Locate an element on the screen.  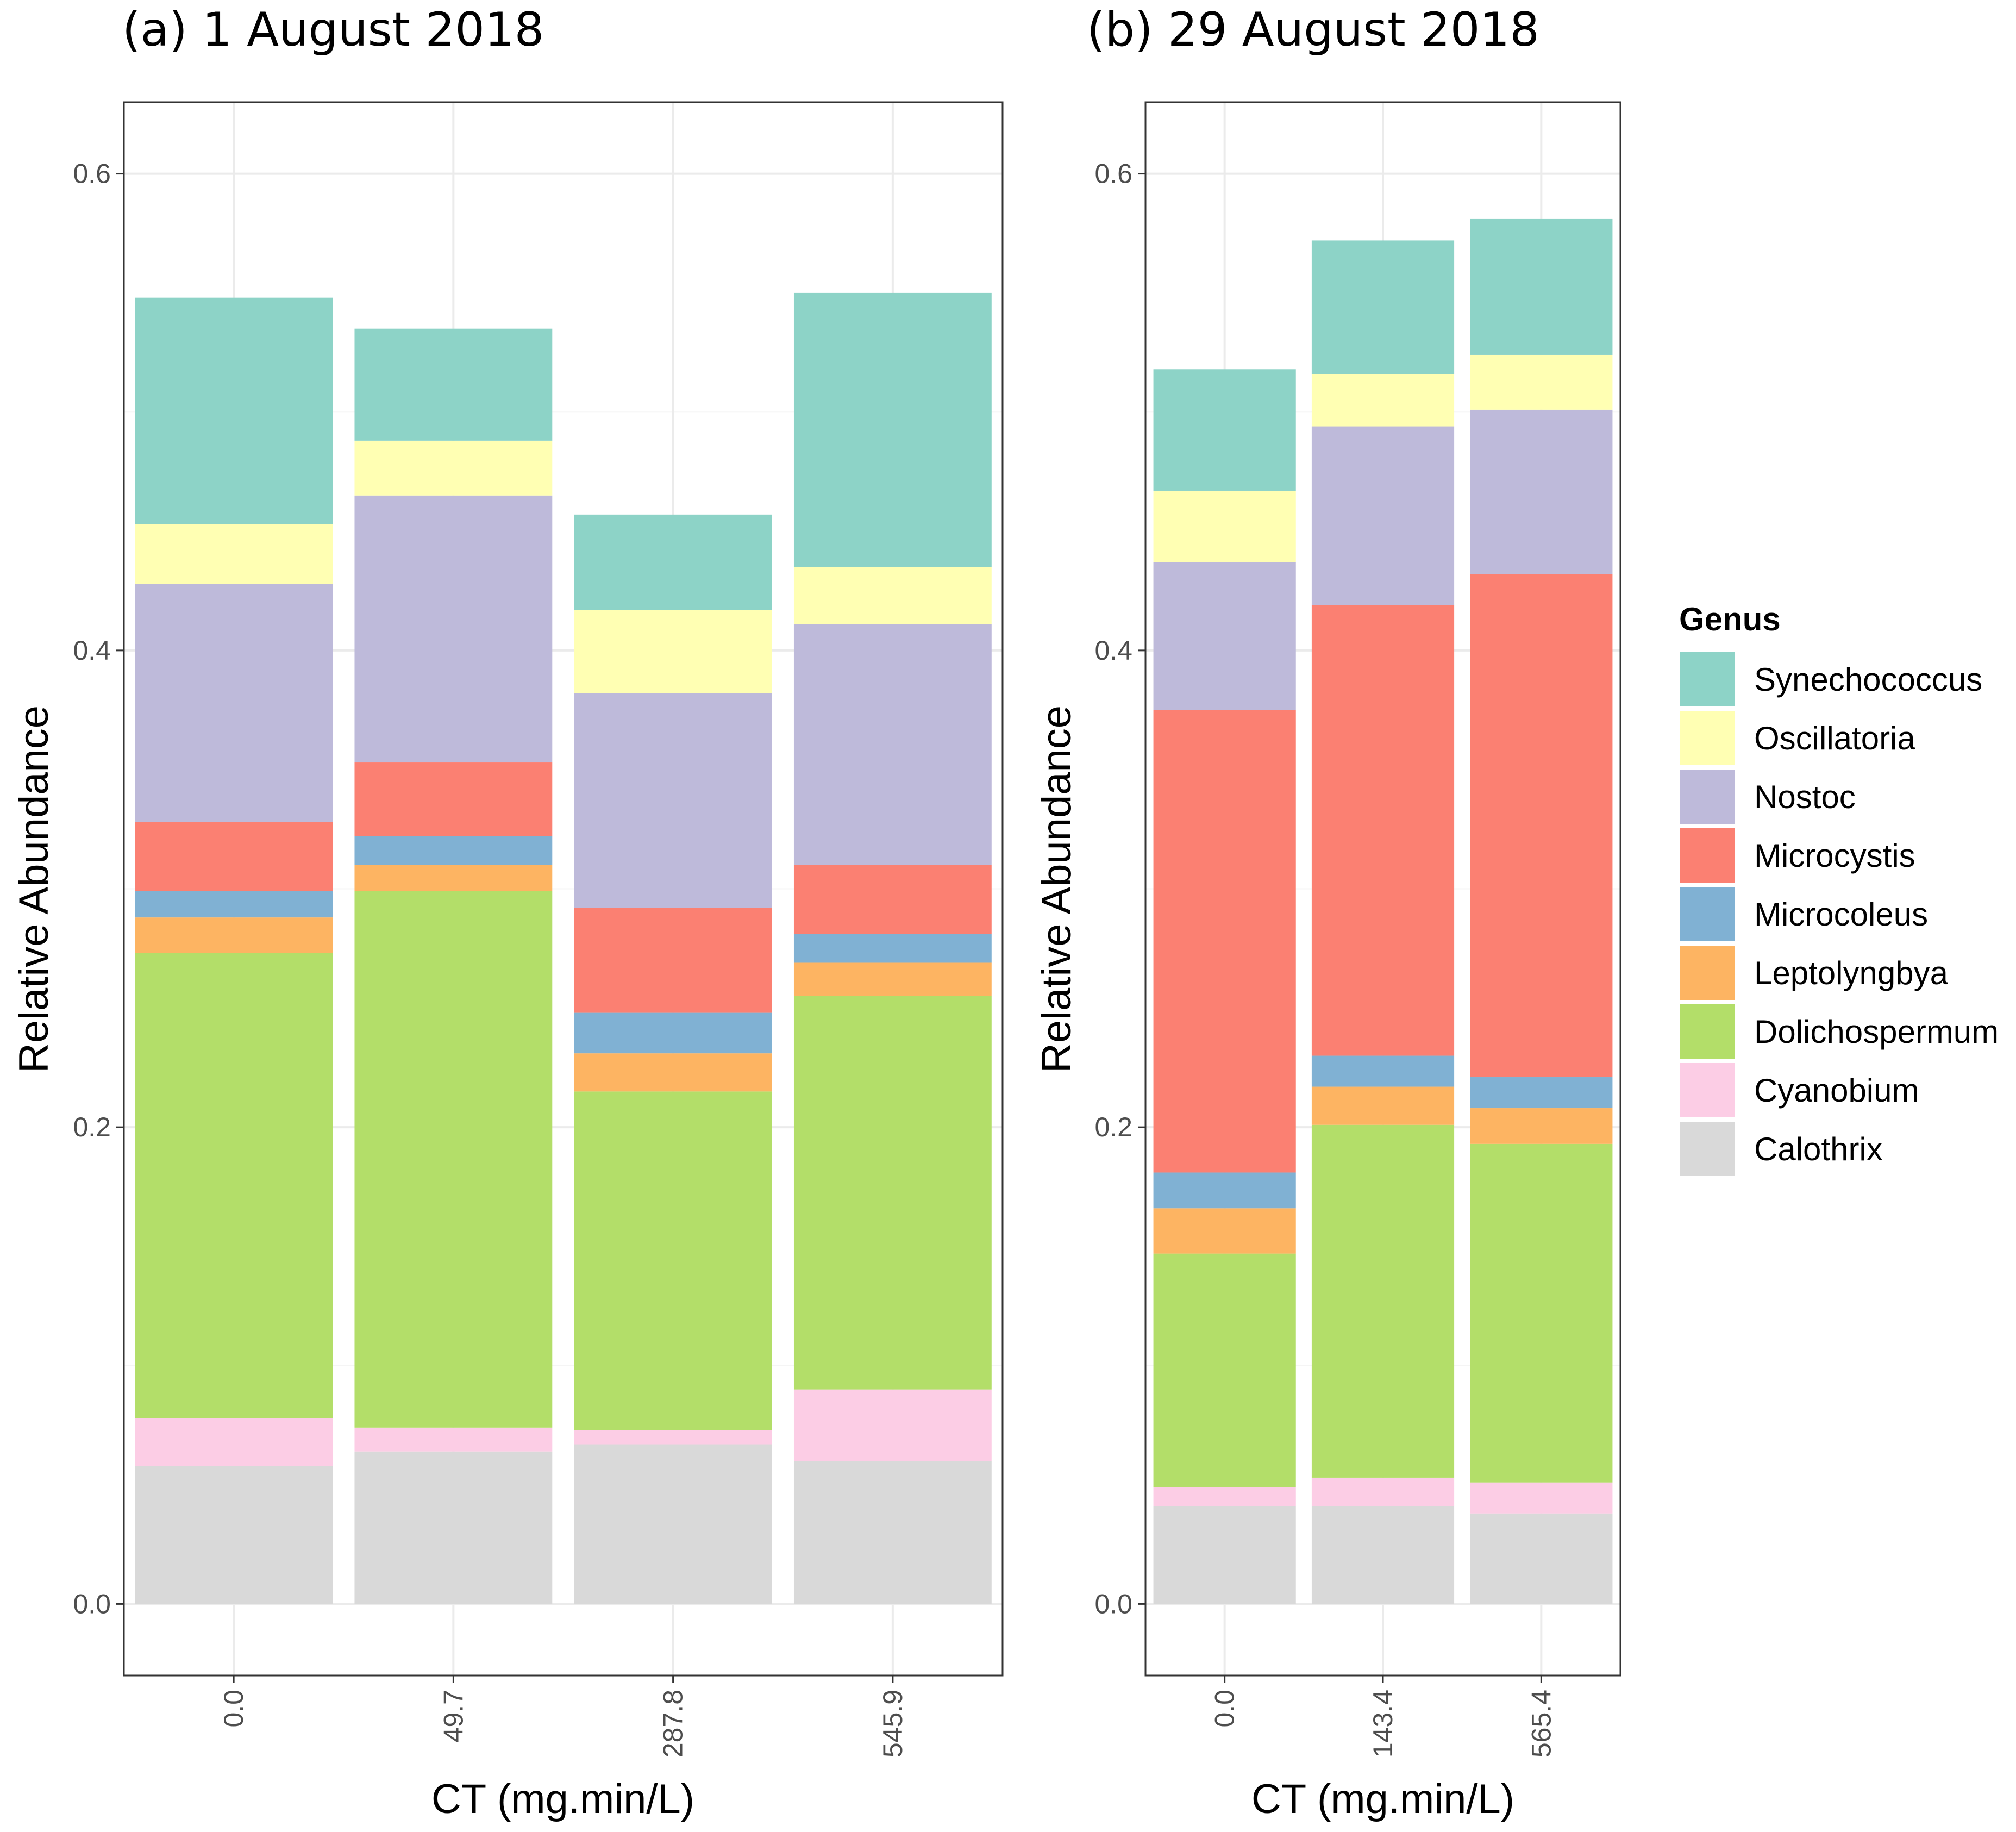
legend-key-nostoc is located at coordinates (1707, 797).